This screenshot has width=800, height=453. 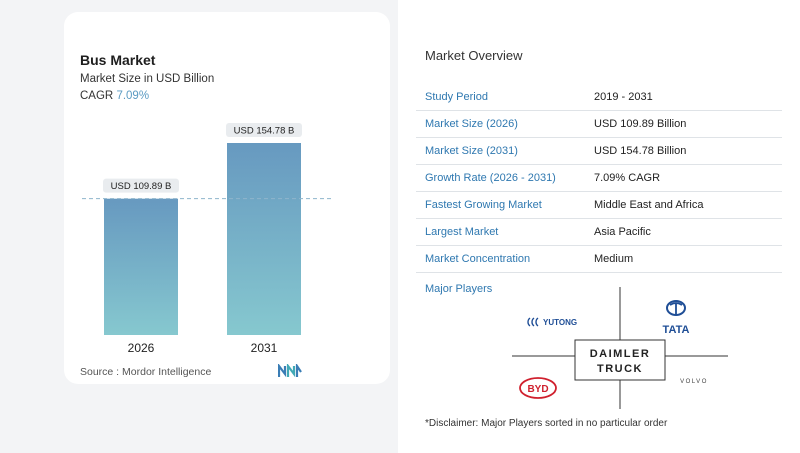 I want to click on data-label: USD 109.89 B, so click(x=141, y=186).